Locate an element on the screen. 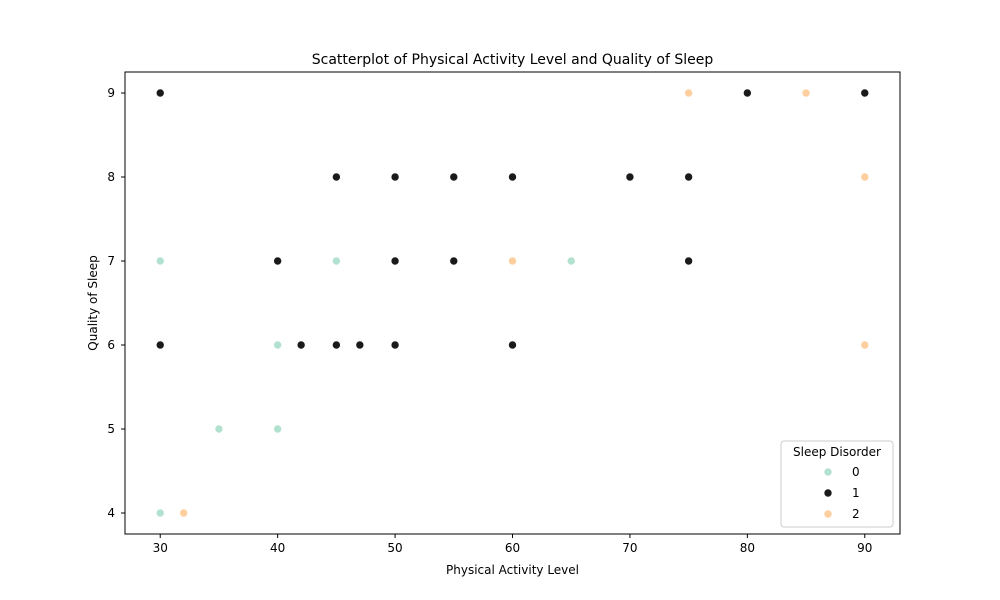 The image size is (1000, 600). legend-label: 2 is located at coordinates (856, 514).